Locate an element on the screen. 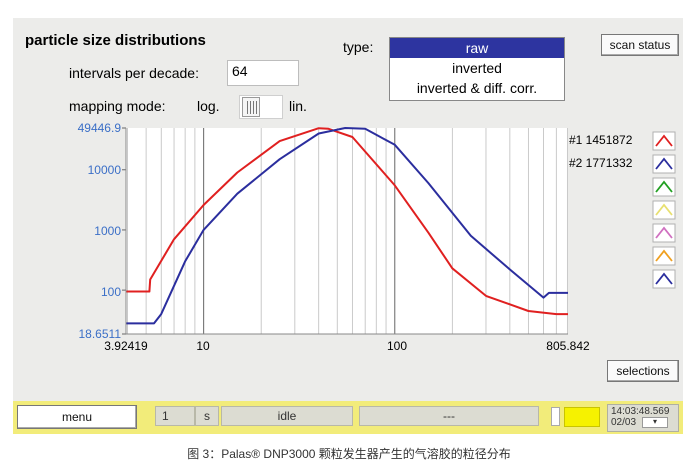 This screenshot has height=476, width=698. x-tick-label: 10 is located at coordinates (203, 346).